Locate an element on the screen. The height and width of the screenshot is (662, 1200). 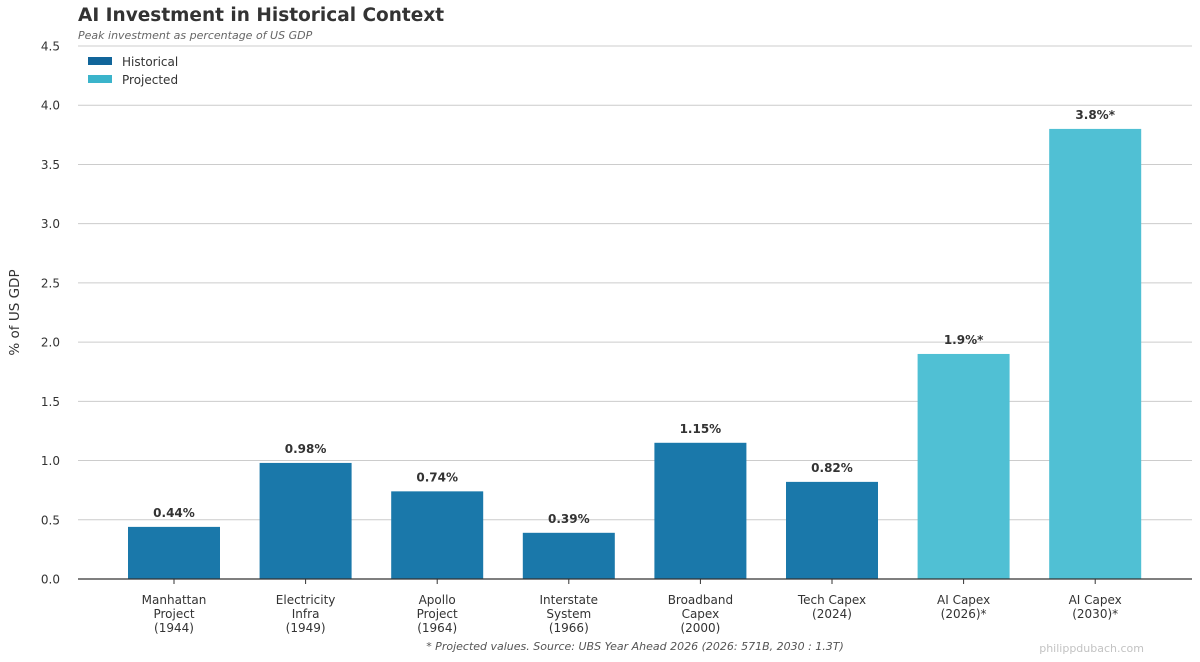
data-label: 1.9%* is located at coordinates (964, 340).